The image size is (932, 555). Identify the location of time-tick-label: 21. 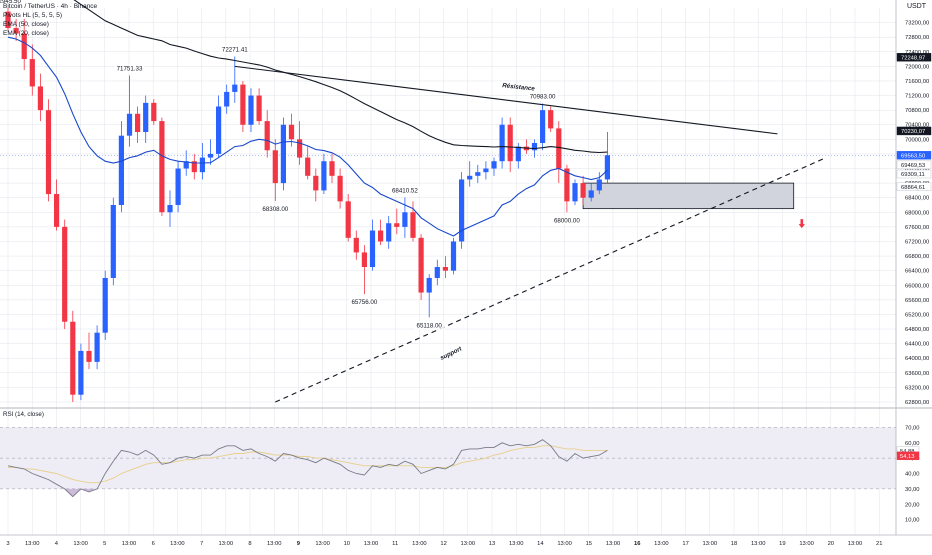
(879, 544).